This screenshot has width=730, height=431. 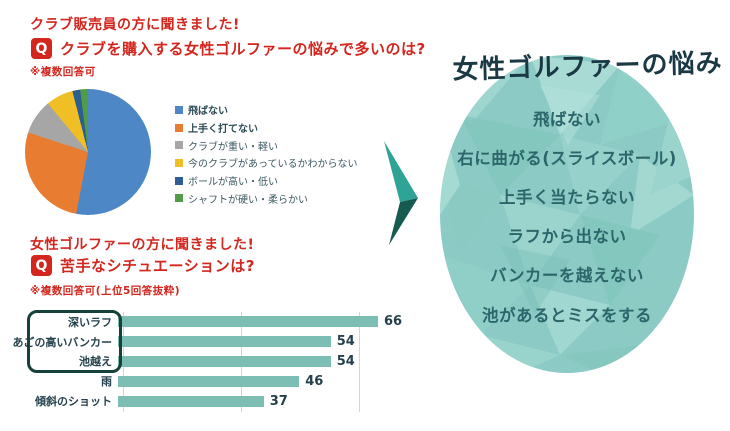 I want to click on bar-row: 傾斜のショット 37, so click(x=210, y=401).